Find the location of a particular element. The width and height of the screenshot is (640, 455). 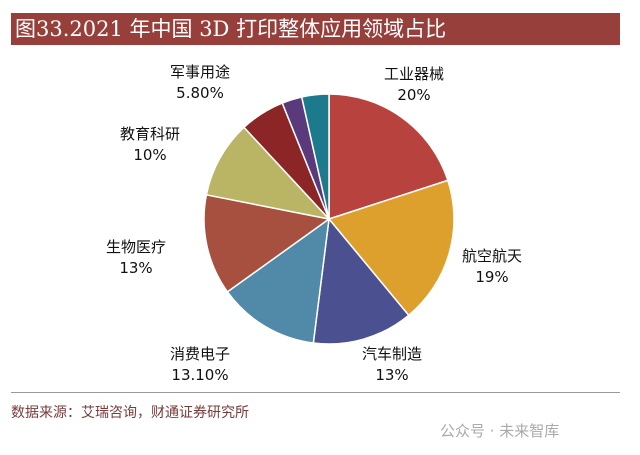

label-4: 生物医疗 13% is located at coordinates (136, 257).